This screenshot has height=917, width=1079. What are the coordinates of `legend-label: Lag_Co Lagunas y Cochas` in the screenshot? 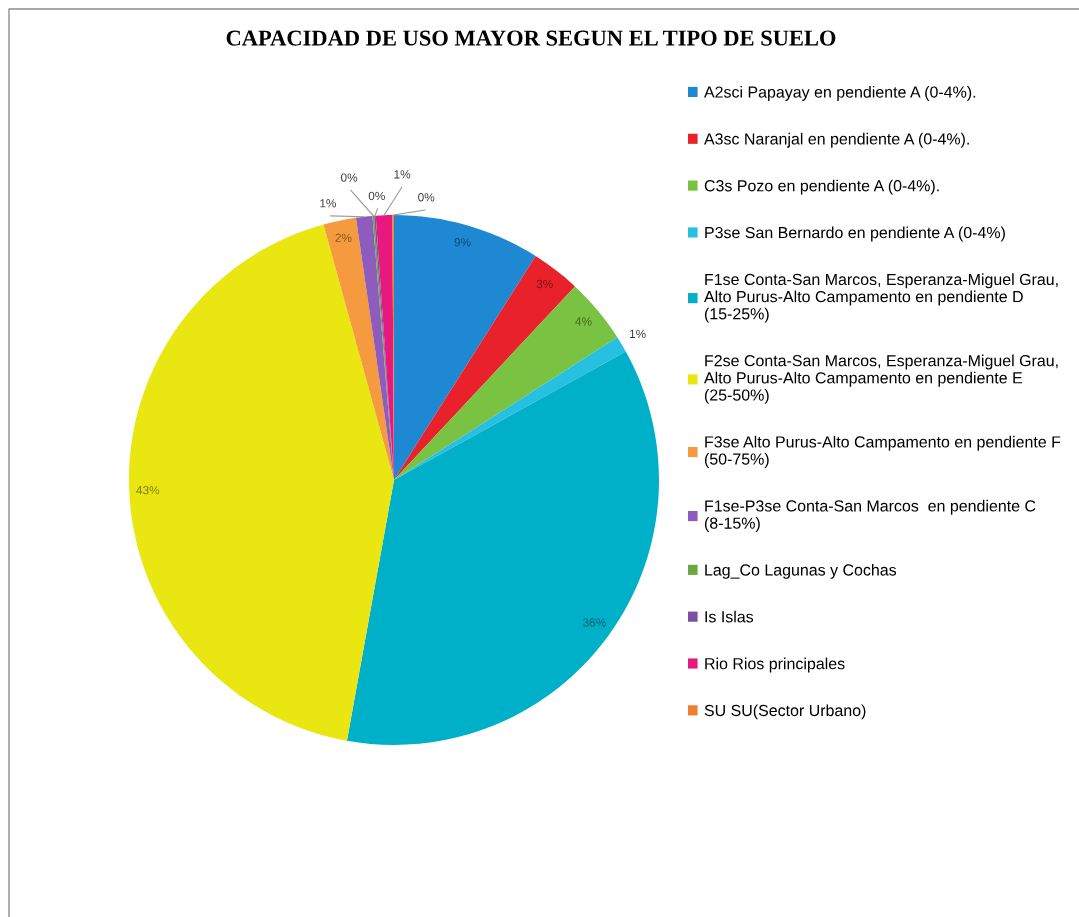 It's located at (801, 571).